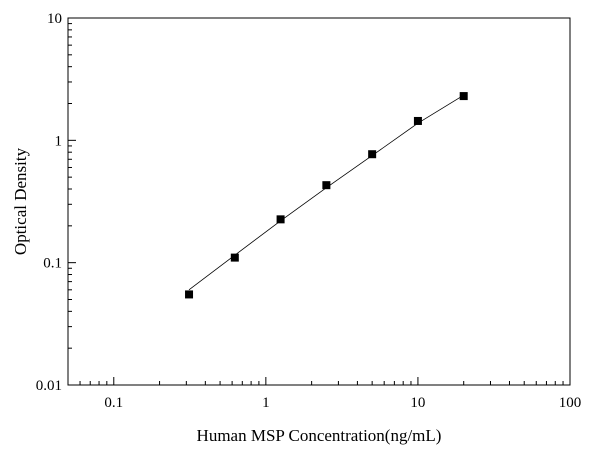  I want to click on x-axis-label: Human MSP Concentration(ng/mL), so click(319, 435).